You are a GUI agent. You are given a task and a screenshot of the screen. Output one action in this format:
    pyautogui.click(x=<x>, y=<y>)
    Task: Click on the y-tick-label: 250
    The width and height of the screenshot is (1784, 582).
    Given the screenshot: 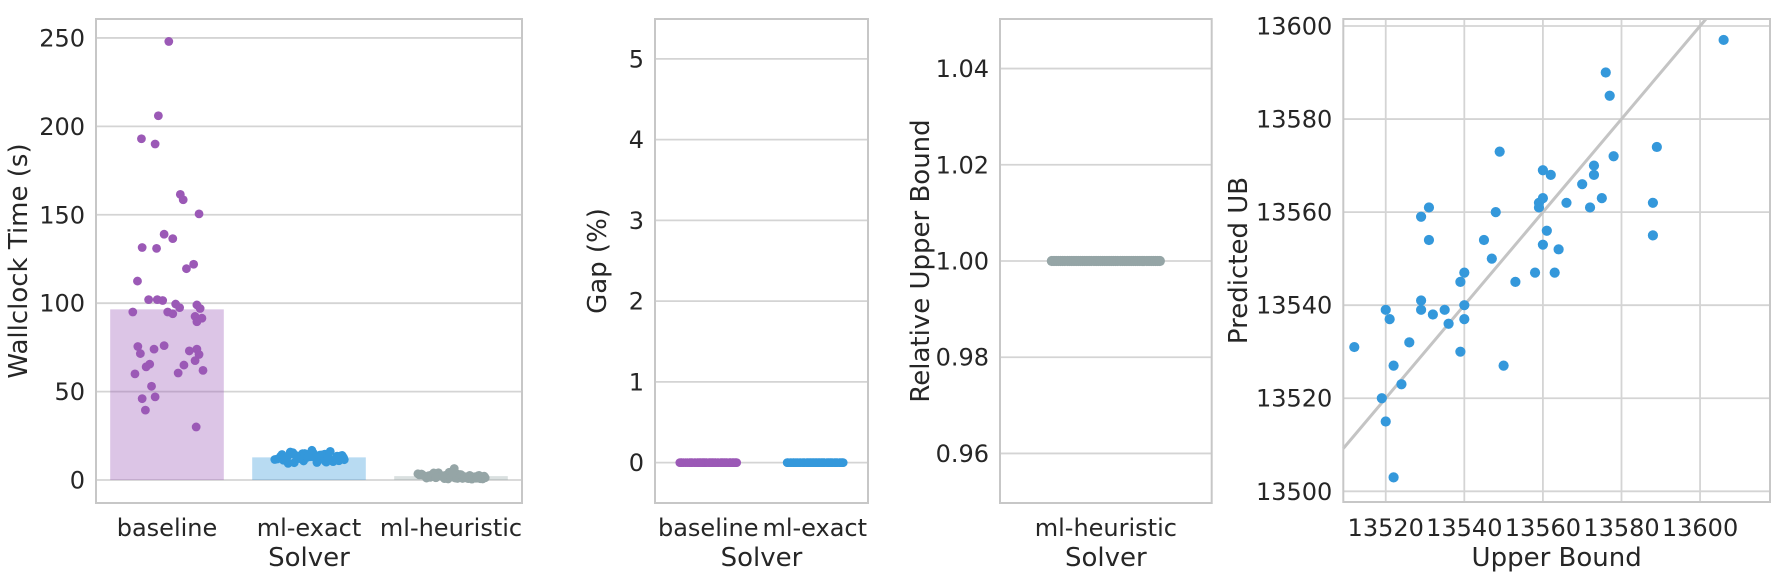 What is the action you would take?
    pyautogui.click(x=62, y=38)
    